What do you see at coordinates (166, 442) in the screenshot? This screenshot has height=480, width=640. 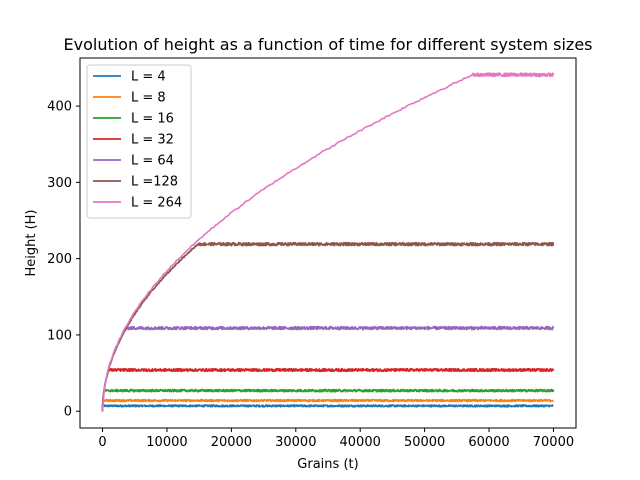 I see `x-tick-label: 10000` at bounding box center [166, 442].